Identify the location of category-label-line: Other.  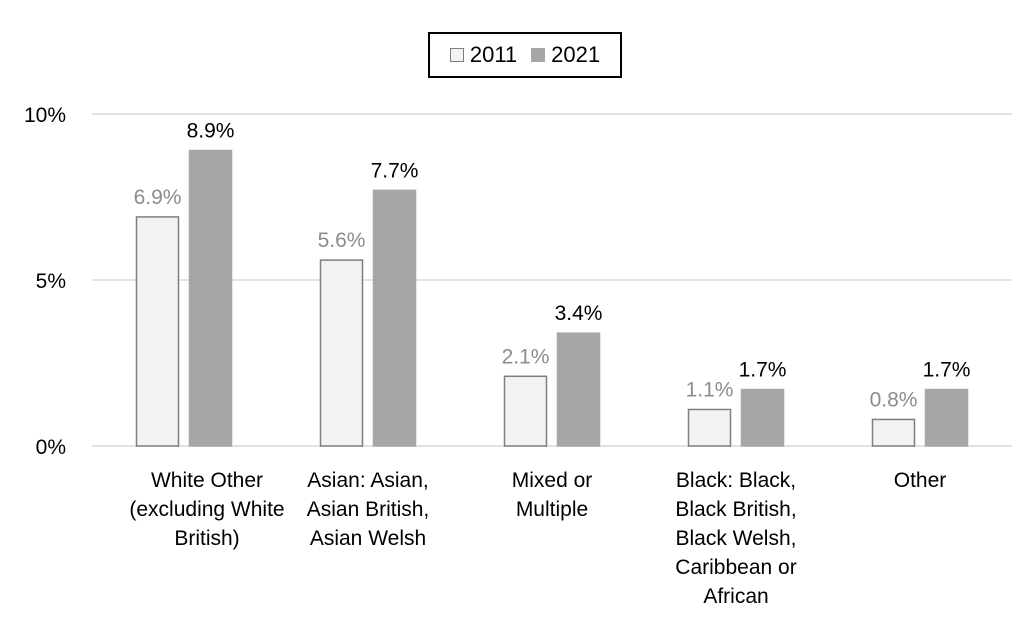
(920, 480).